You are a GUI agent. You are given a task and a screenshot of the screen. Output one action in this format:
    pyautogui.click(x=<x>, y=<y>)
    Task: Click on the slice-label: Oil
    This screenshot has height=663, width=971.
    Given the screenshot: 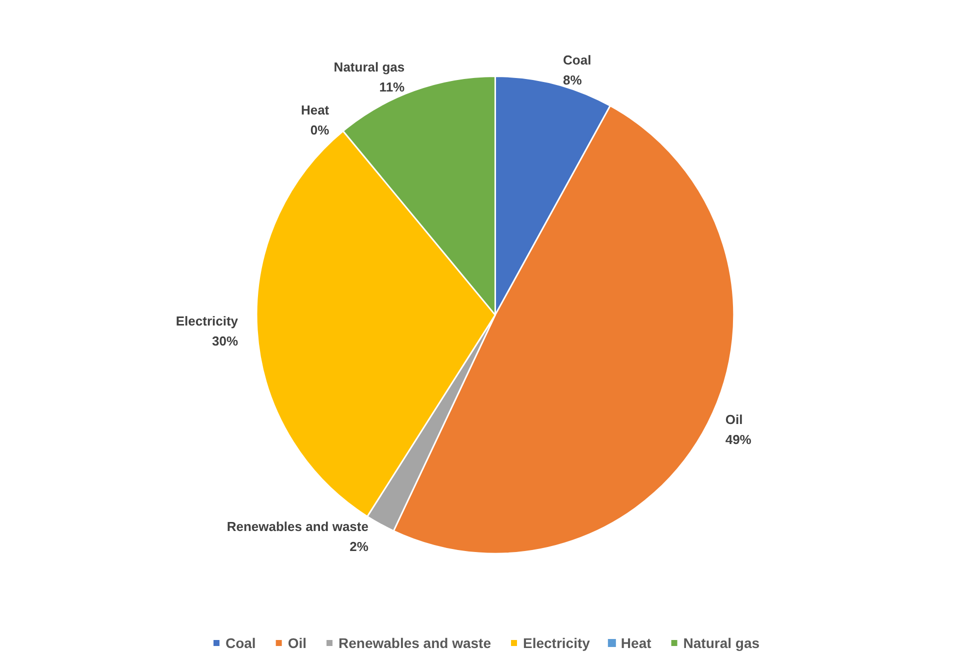 What is the action you would take?
    pyautogui.click(x=734, y=420)
    